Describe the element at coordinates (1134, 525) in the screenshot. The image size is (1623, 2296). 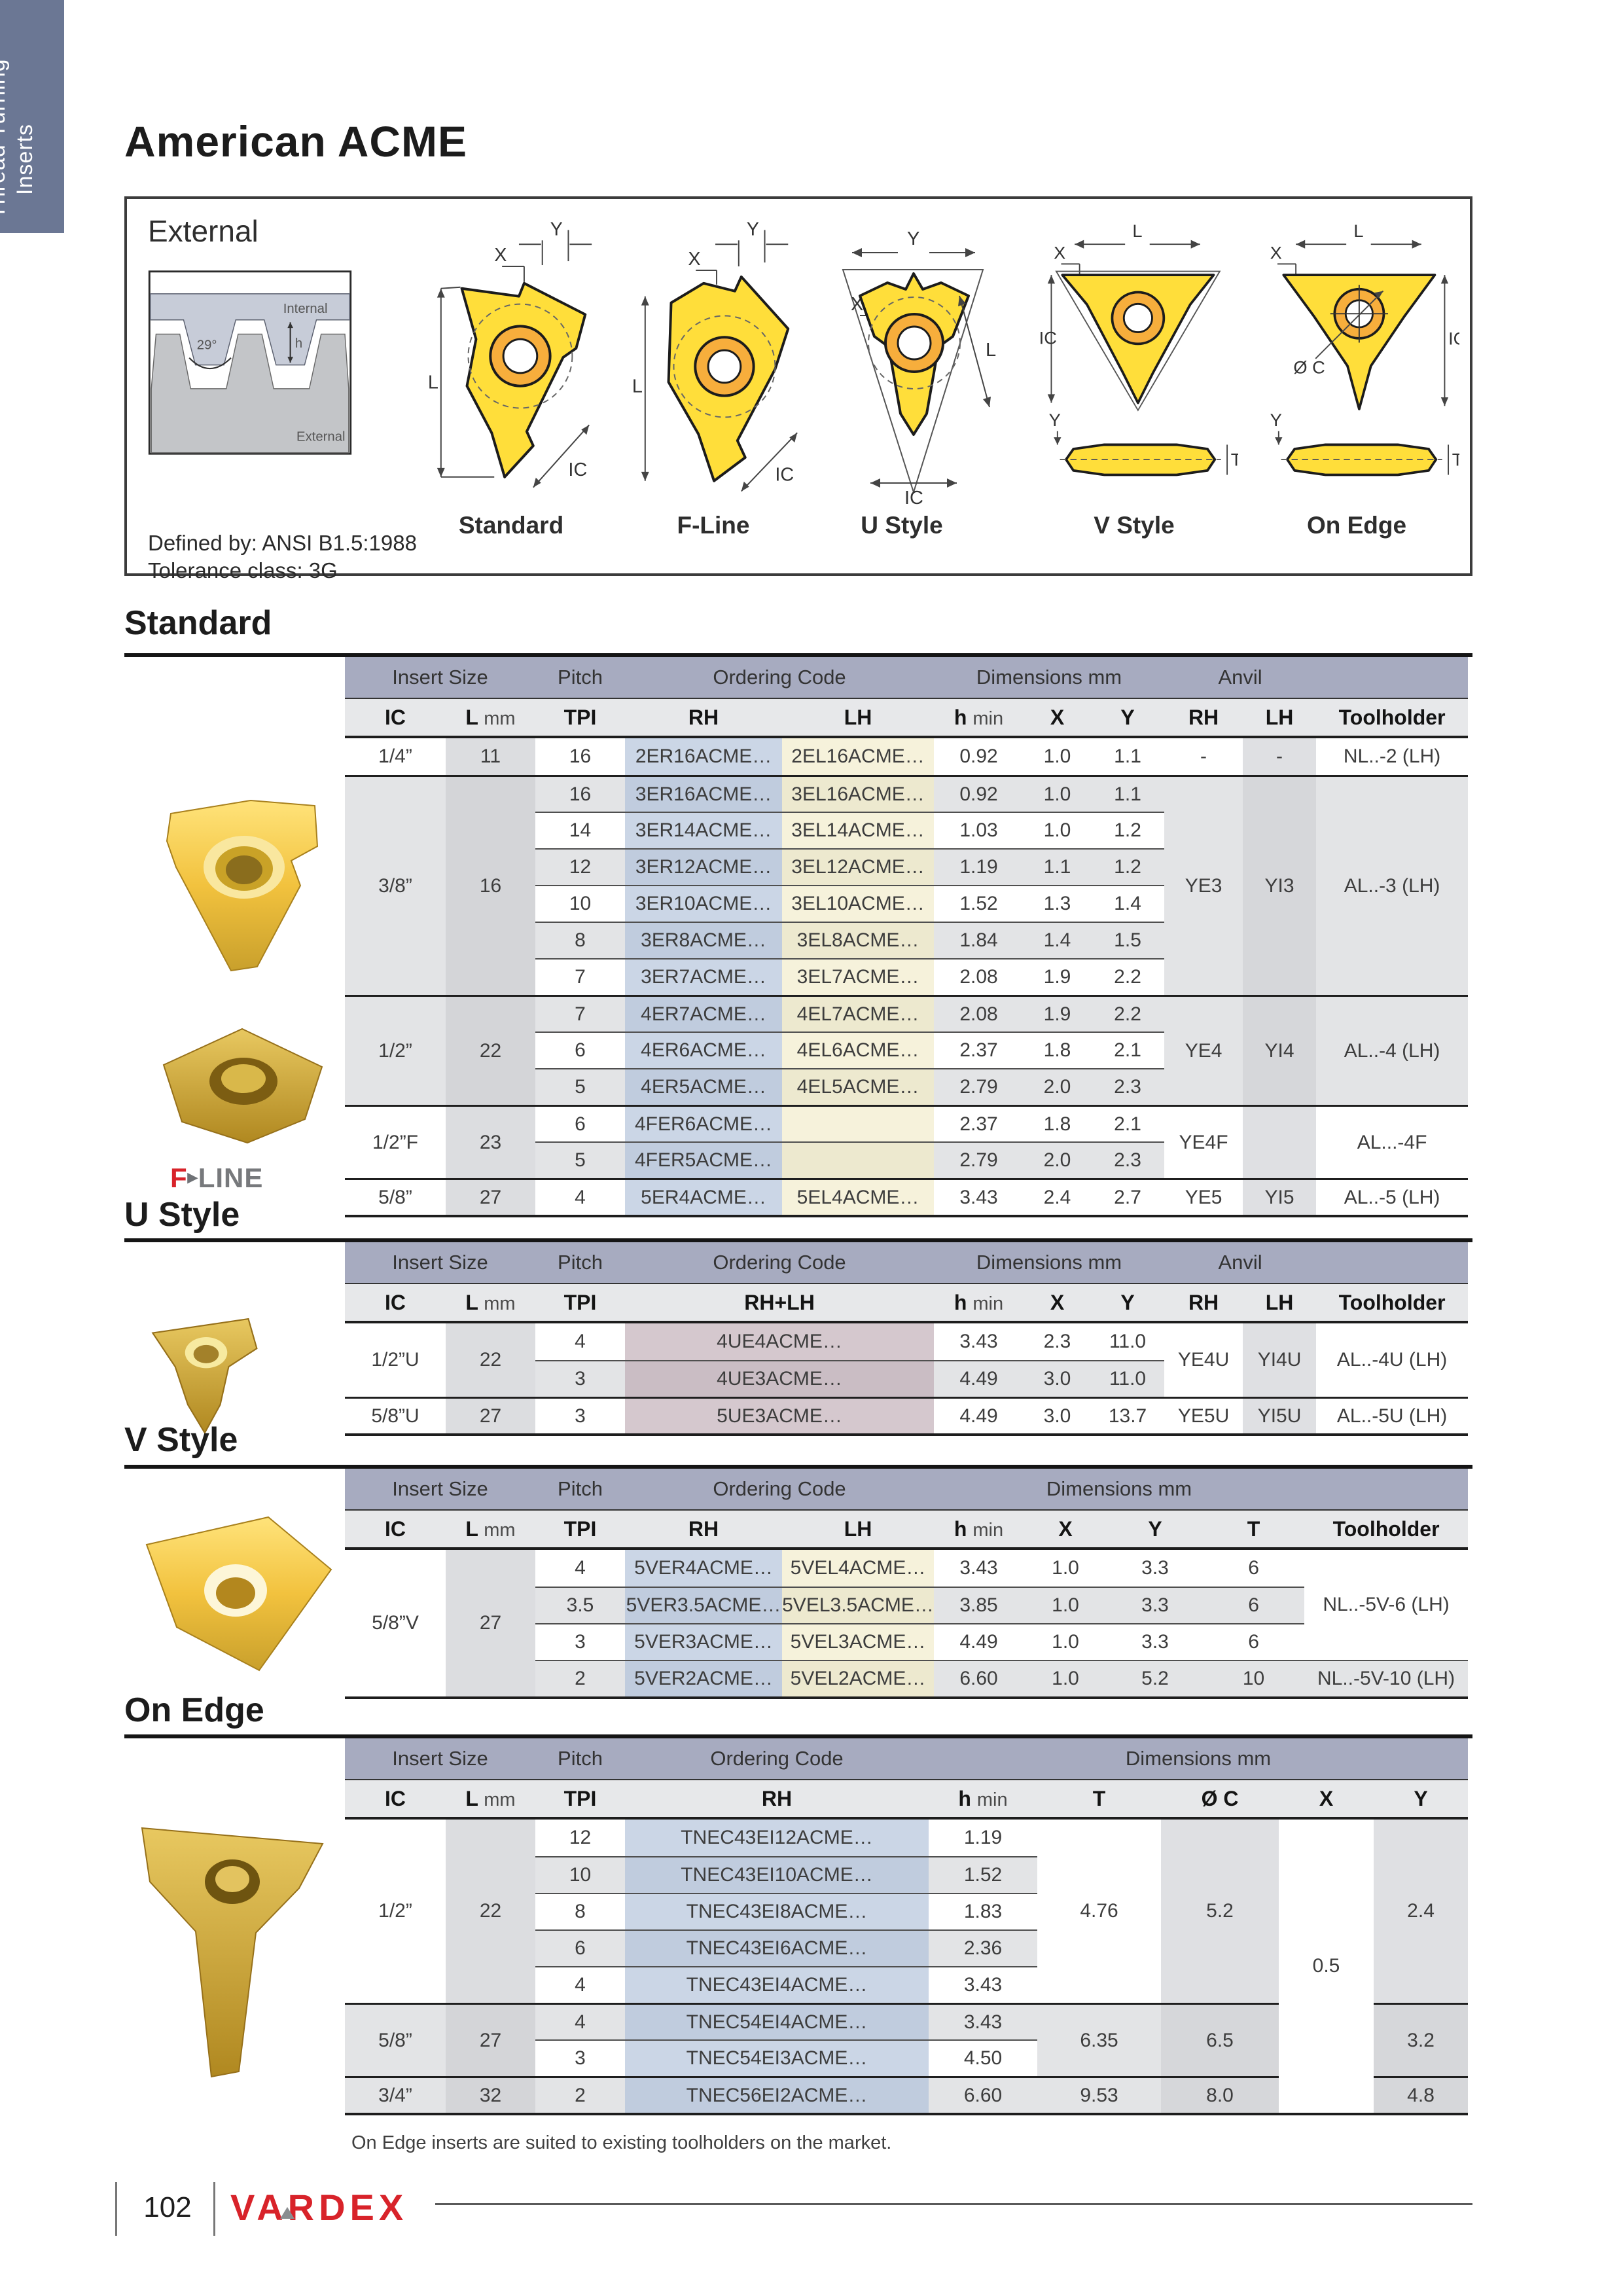
I see `variant-label-vstyle: V Style` at that location.